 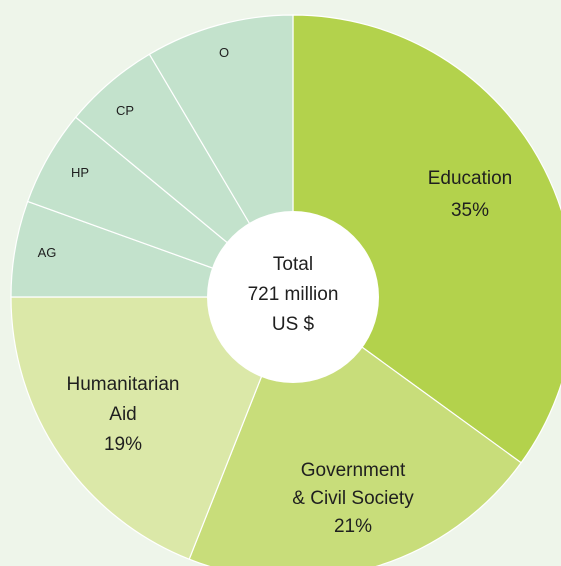 What do you see at coordinates (353, 498) in the screenshot?
I see `slice-label-government-civil-society: Government & Civil Society 21%` at bounding box center [353, 498].